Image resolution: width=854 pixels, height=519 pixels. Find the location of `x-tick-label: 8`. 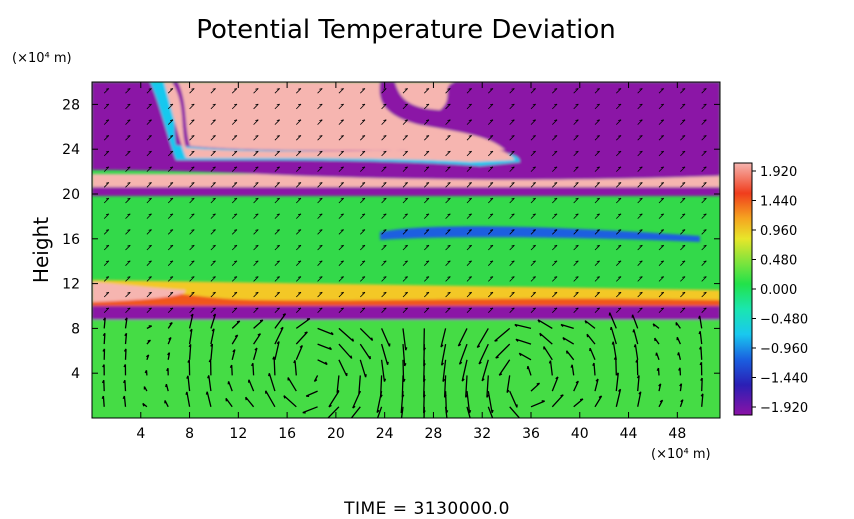

x-tick-label: 8 is located at coordinates (189, 434).